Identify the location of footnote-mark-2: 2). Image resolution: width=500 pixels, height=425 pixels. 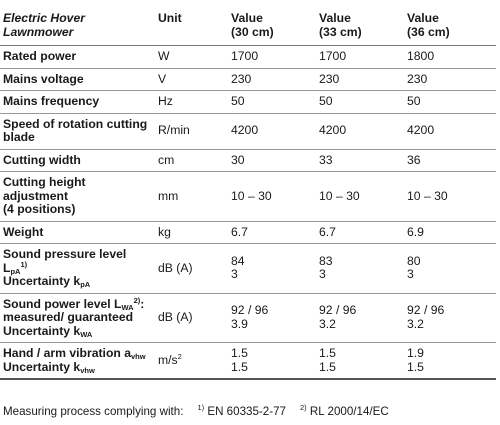
(303, 407).